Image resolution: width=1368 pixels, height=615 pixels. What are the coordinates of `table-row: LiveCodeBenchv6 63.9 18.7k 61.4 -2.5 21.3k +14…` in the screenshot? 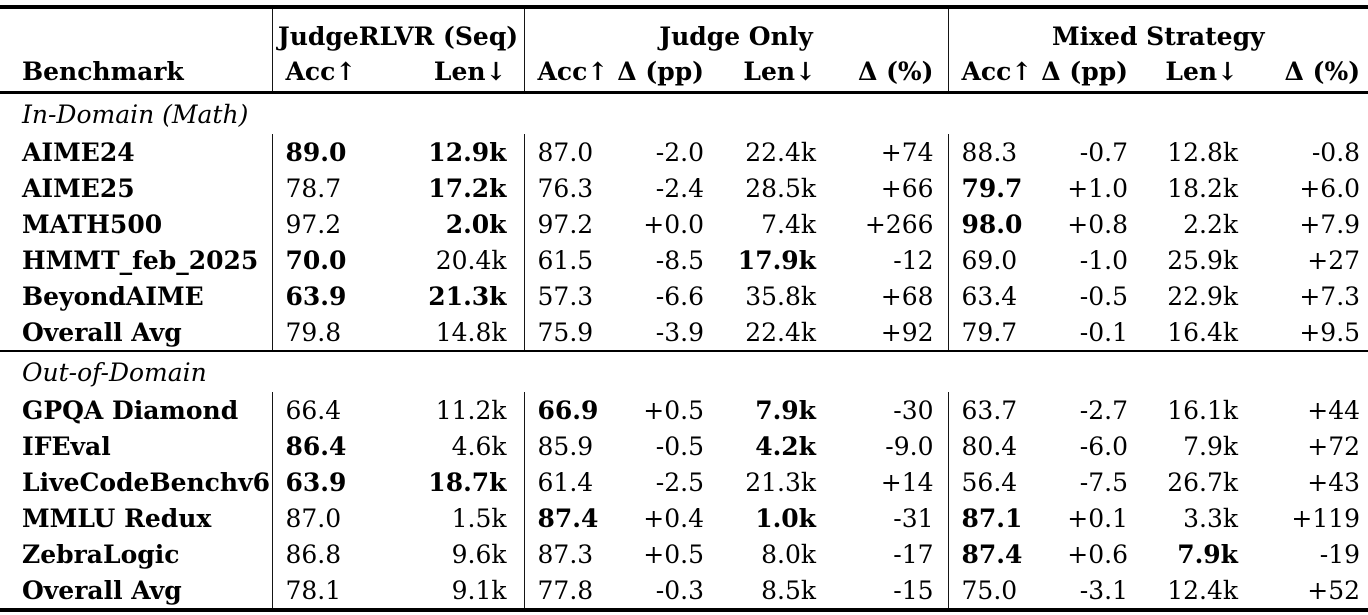 It's located at (684, 482).